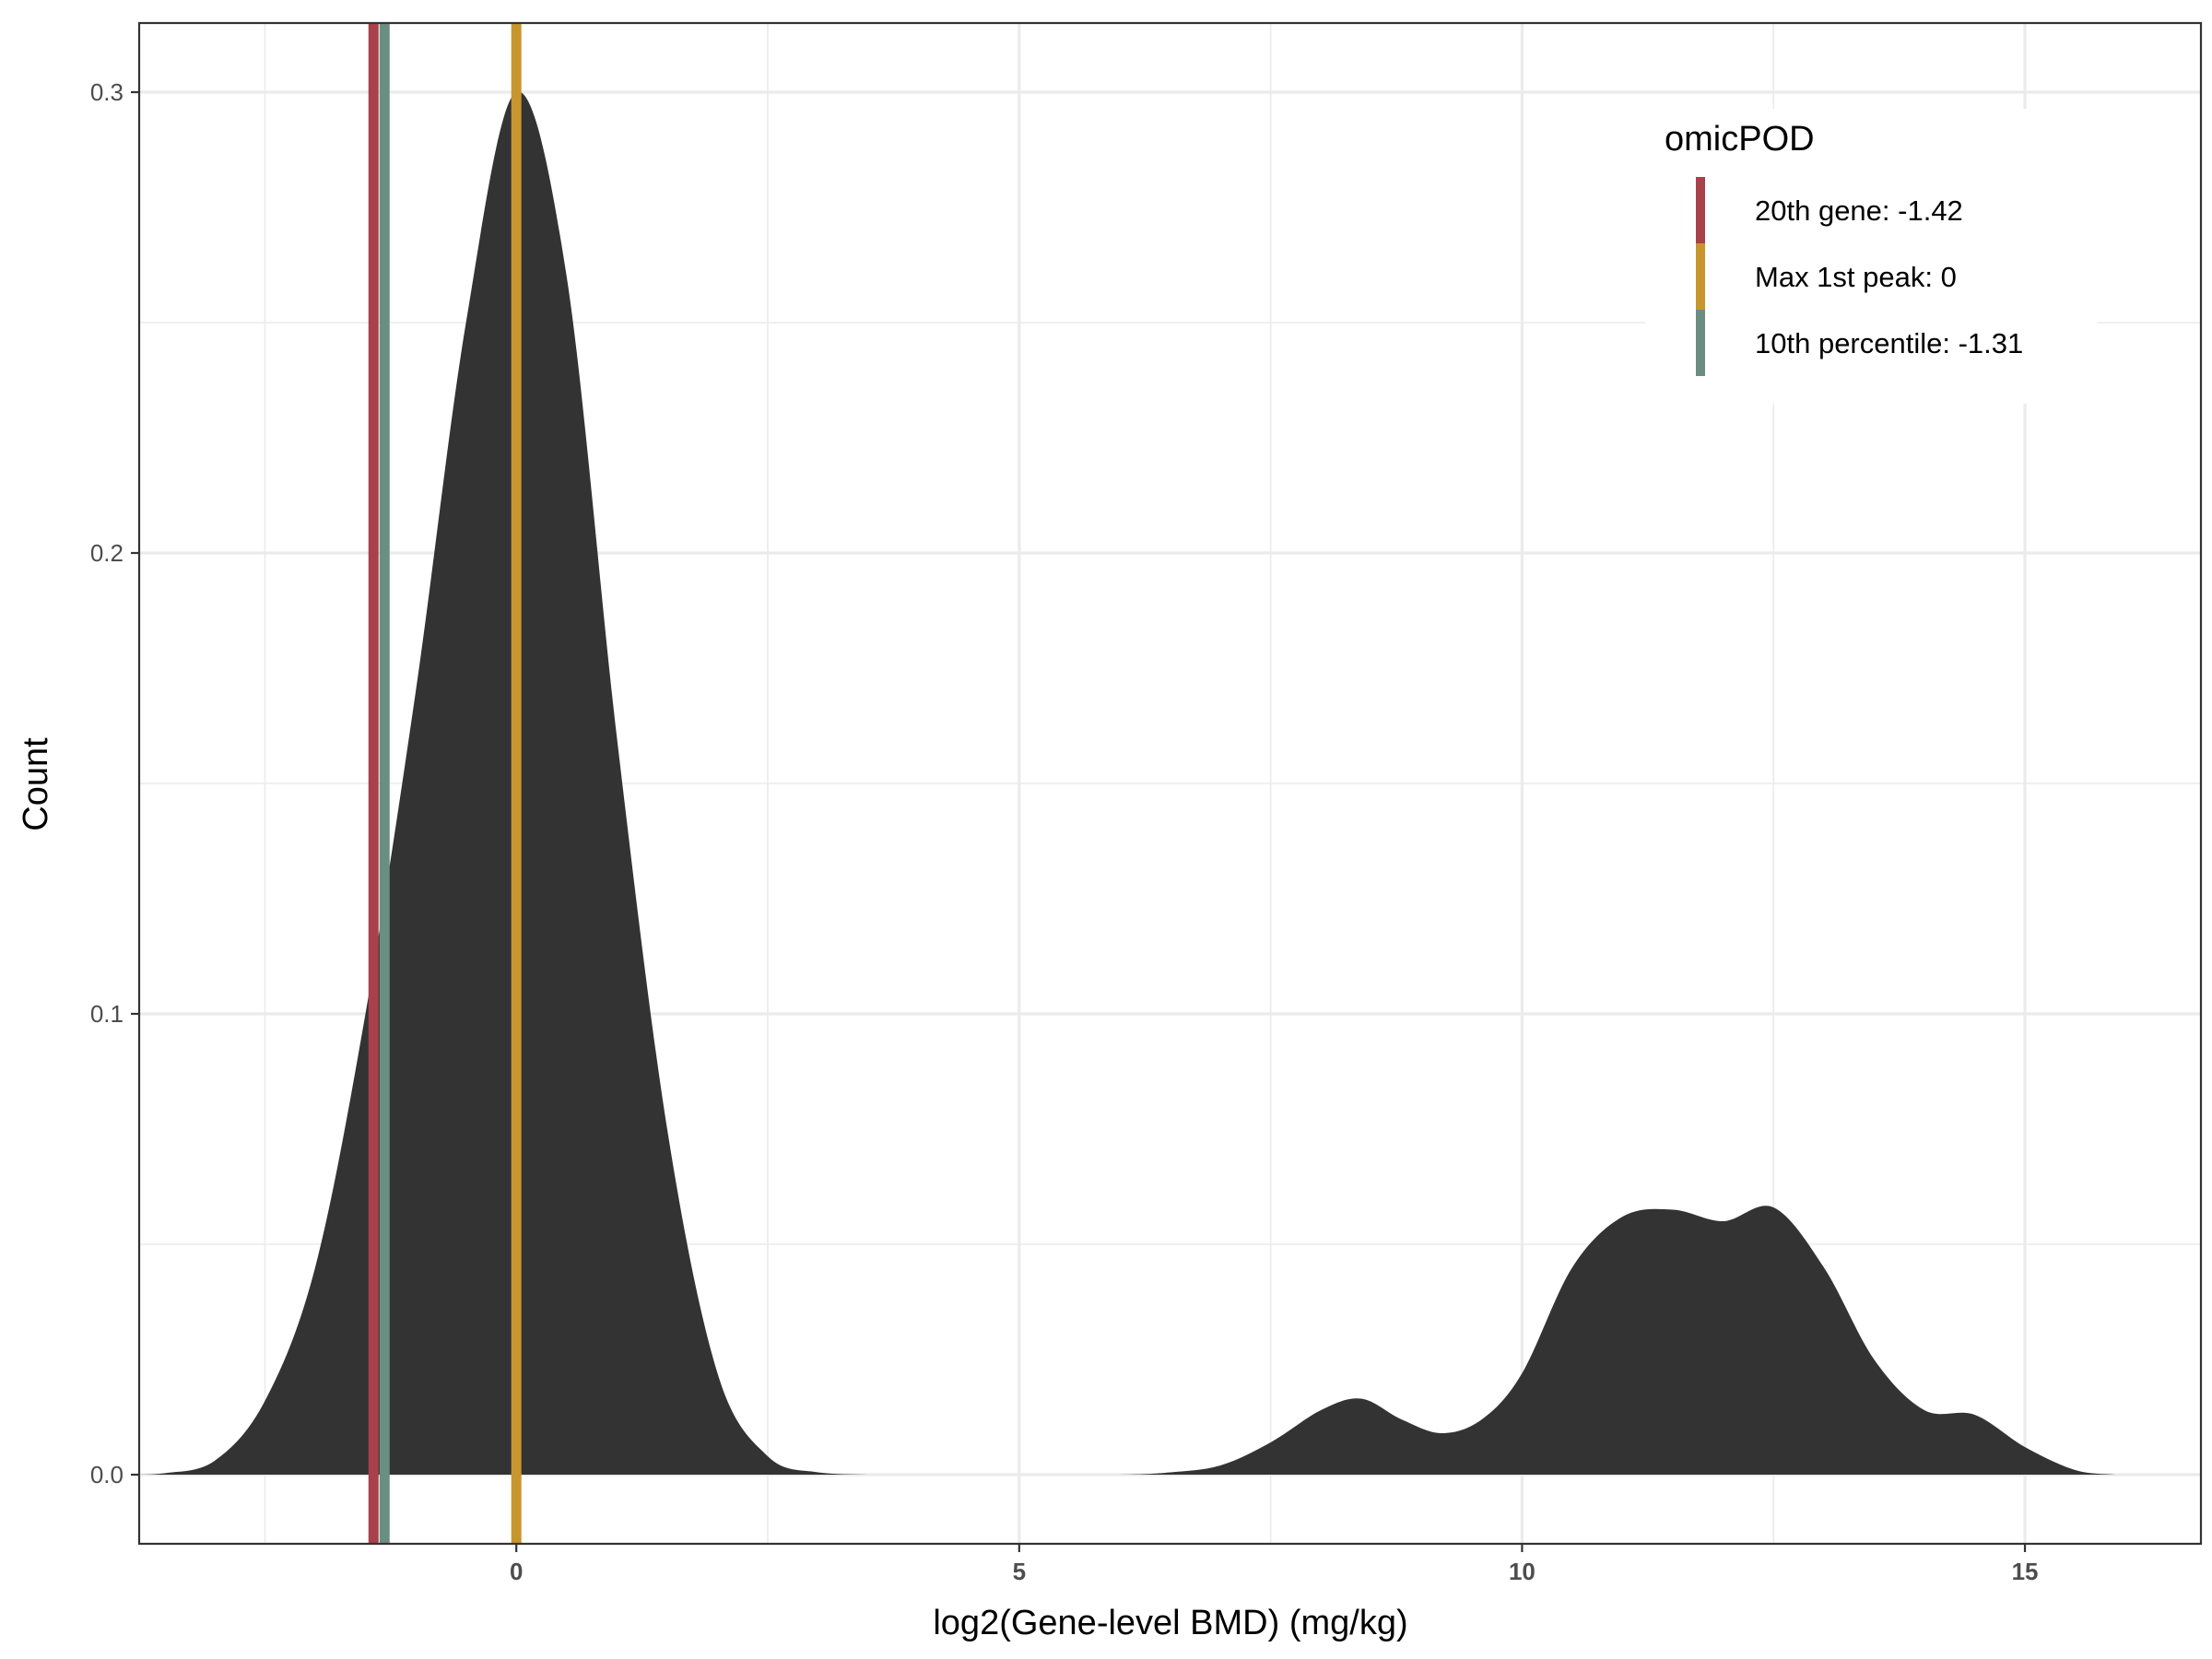  What do you see at coordinates (107, 553) in the screenshot?
I see `y-tick-label: 0.2` at bounding box center [107, 553].